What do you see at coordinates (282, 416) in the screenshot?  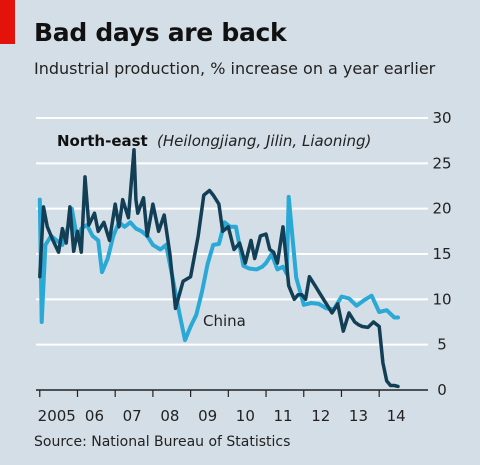 I see `x-tick-label-11: 11` at bounding box center [282, 416].